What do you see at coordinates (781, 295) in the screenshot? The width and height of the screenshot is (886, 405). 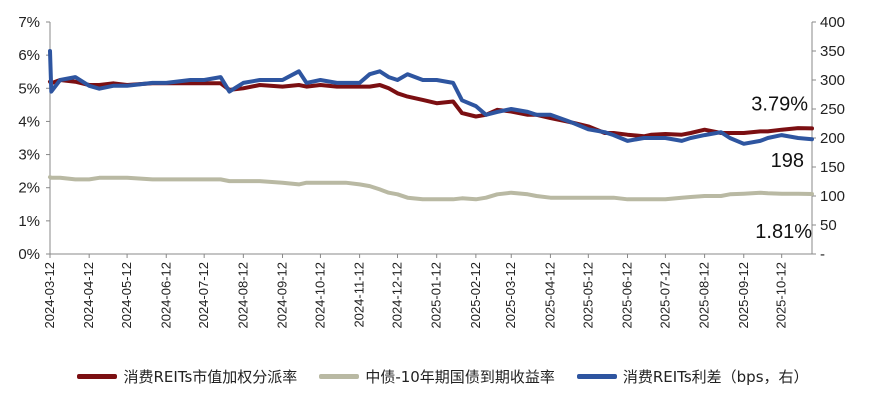 I see `x-tick-label: 2025-10-12` at bounding box center [781, 295].